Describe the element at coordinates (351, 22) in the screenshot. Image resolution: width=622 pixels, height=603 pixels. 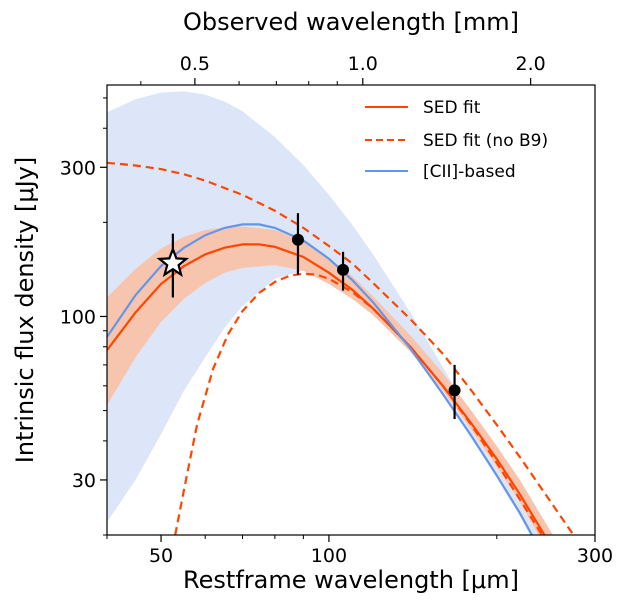
I see `top-axis-title: Observed wavelength [mm]` at that location.